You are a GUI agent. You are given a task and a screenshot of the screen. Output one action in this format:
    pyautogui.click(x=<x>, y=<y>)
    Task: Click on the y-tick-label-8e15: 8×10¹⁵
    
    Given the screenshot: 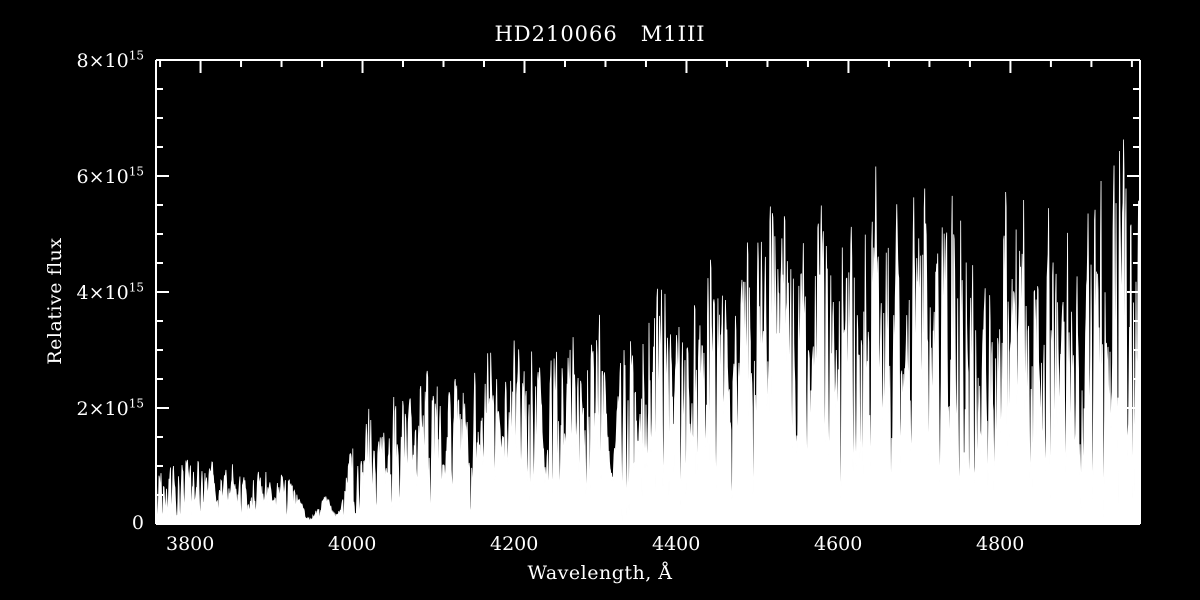 What is the action you would take?
    pyautogui.click(x=110, y=60)
    